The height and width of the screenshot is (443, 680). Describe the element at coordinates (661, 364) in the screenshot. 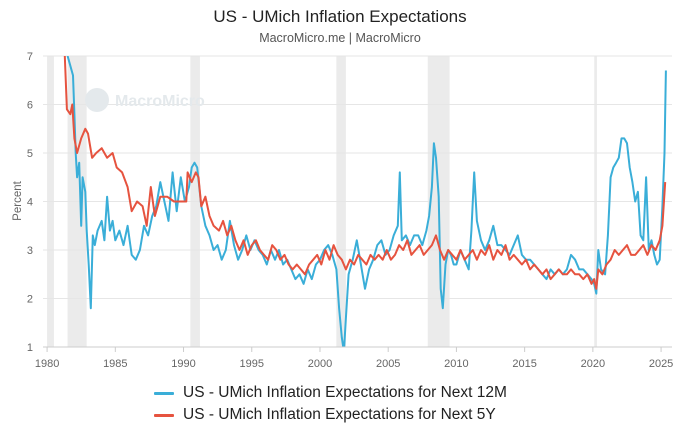

I see `x-tick-label-2025: 2025` at that location.